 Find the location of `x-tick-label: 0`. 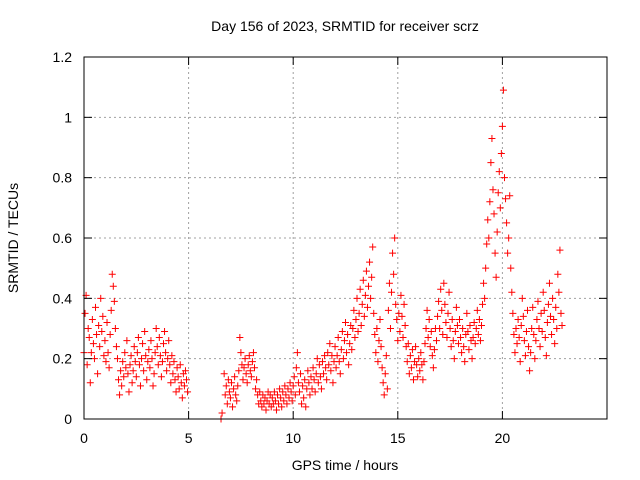

x-tick-label: 0 is located at coordinates (84, 438).